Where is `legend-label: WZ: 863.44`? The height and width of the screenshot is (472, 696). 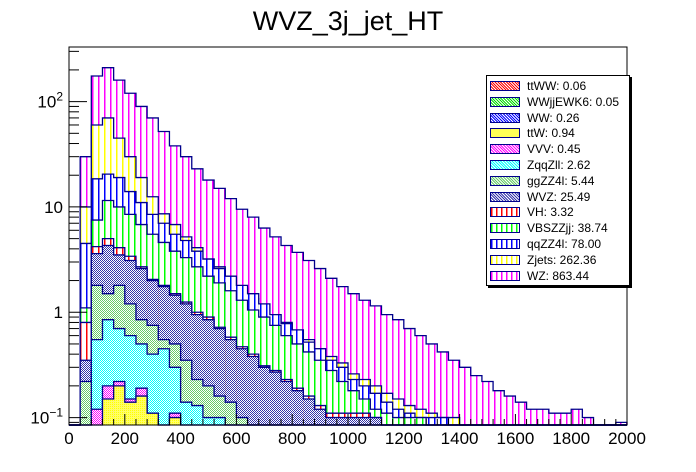 legend-label: WZ: 863.44 is located at coordinates (558, 275).